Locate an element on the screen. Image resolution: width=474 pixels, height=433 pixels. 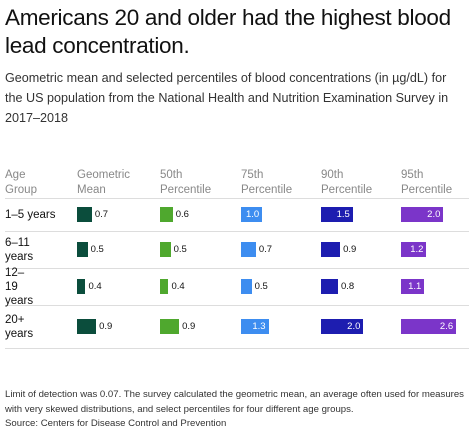
value-label: 1.0 is located at coordinates (252, 214).